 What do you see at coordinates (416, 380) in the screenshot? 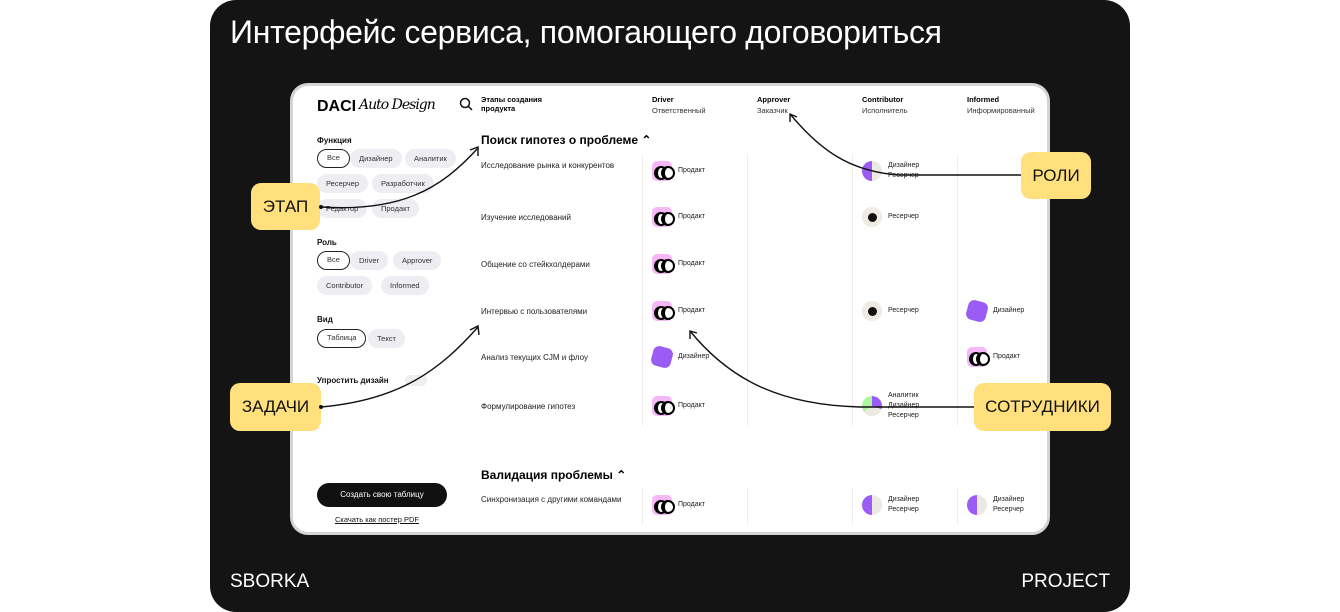
I see `simplify-toggle` at bounding box center [416, 380].